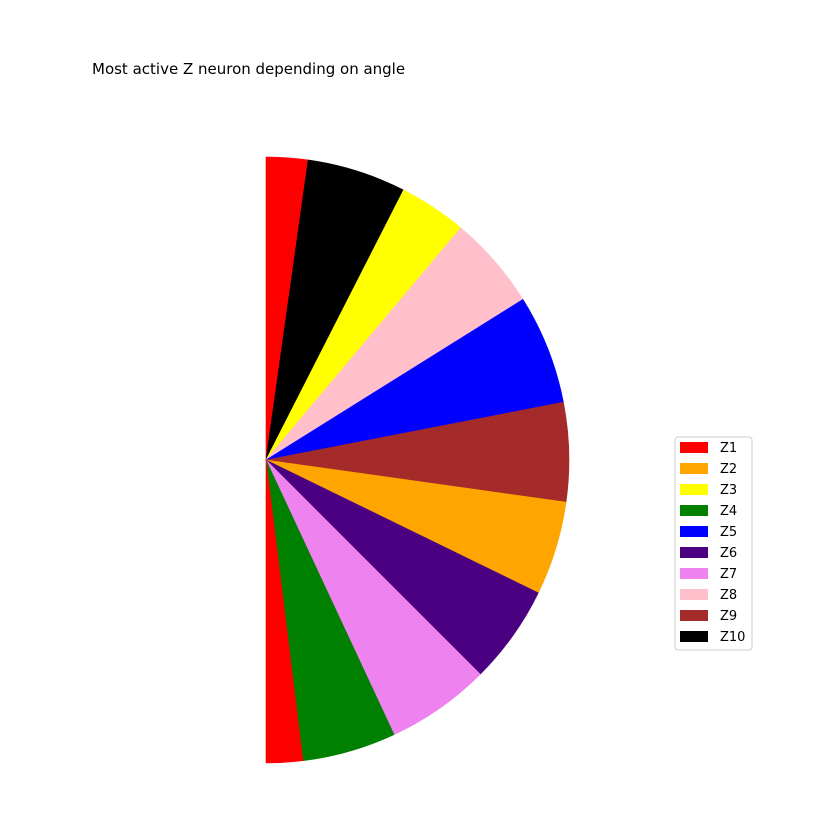 This screenshot has height=818, width=814. What do you see at coordinates (694, 594) in the screenshot?
I see `legend-swatch-z8` at bounding box center [694, 594].